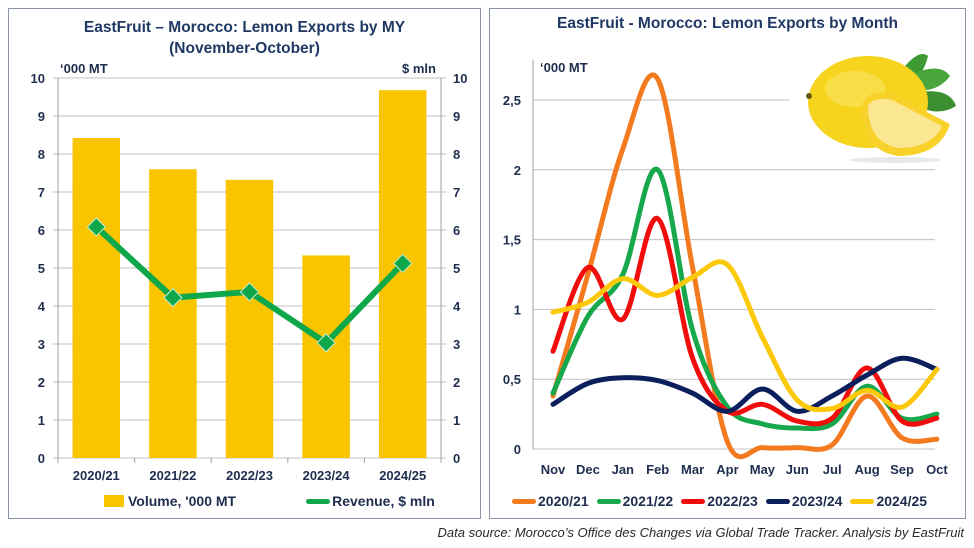 This screenshot has height=548, width=974. What do you see at coordinates (692, 469) in the screenshot?
I see `monthly-x-tick-label: Mar` at bounding box center [692, 469].